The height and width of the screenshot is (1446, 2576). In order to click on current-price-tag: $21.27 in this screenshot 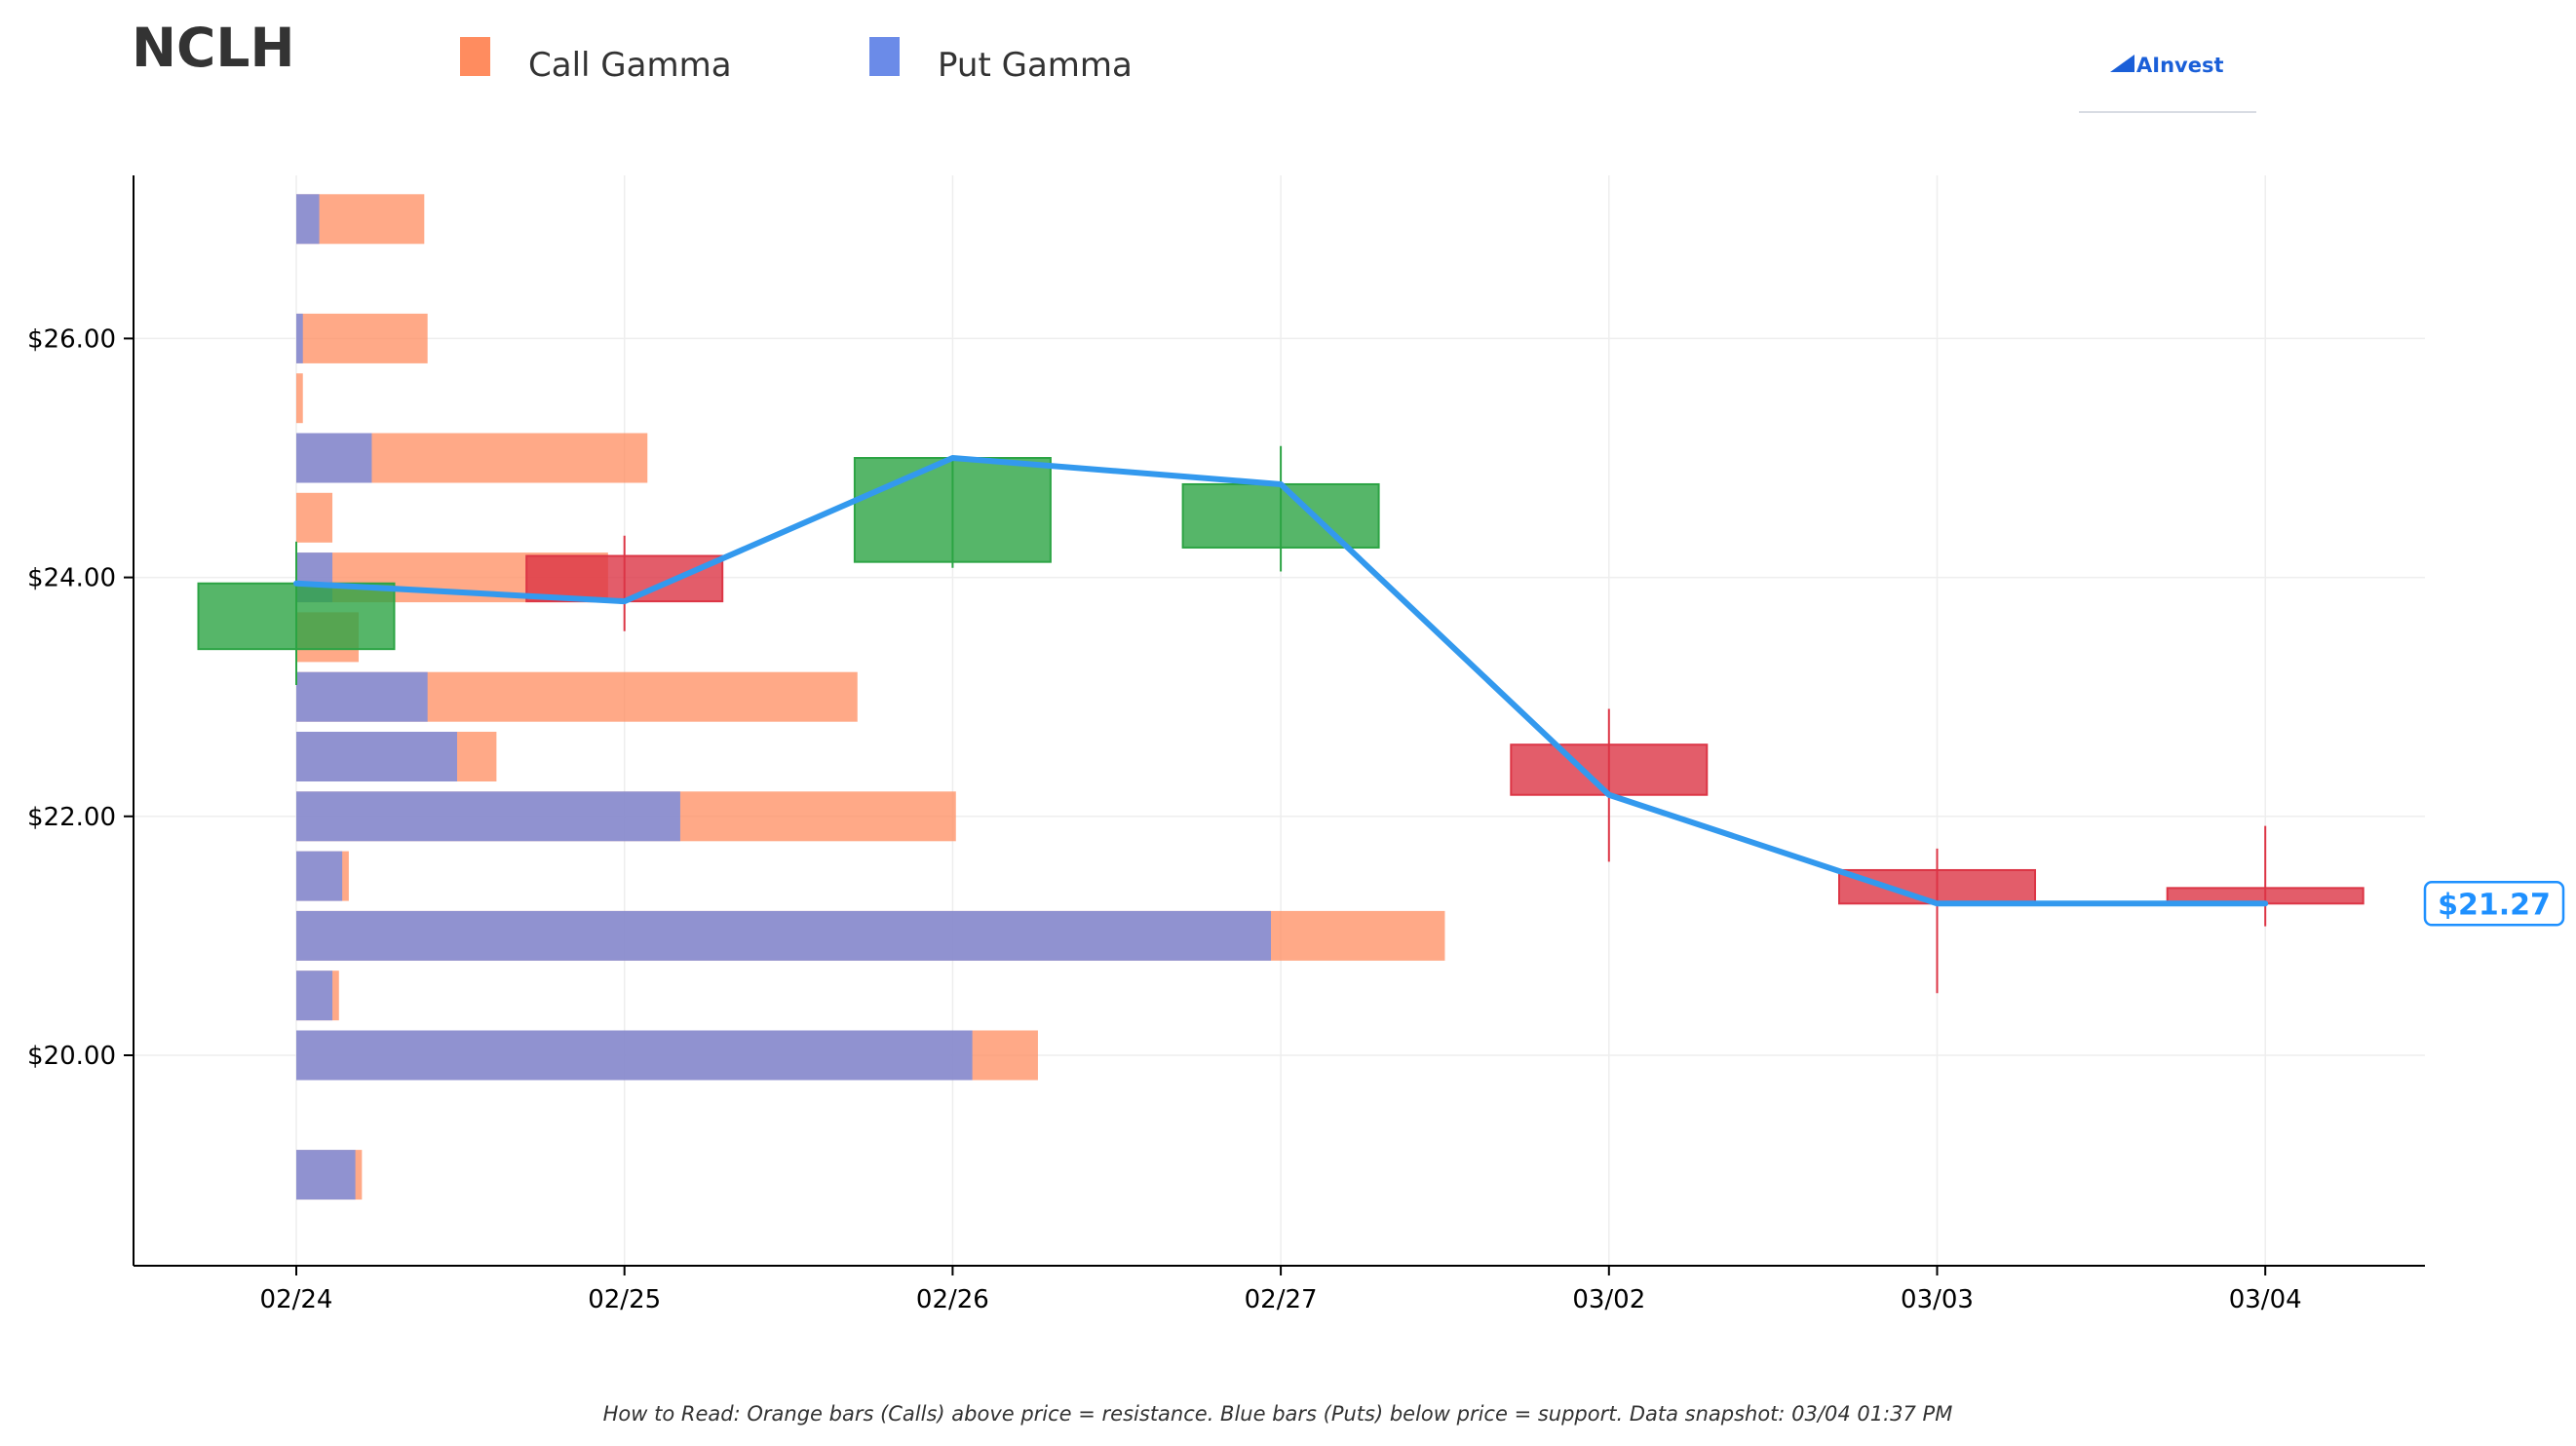, I will do `click(2494, 904)`.